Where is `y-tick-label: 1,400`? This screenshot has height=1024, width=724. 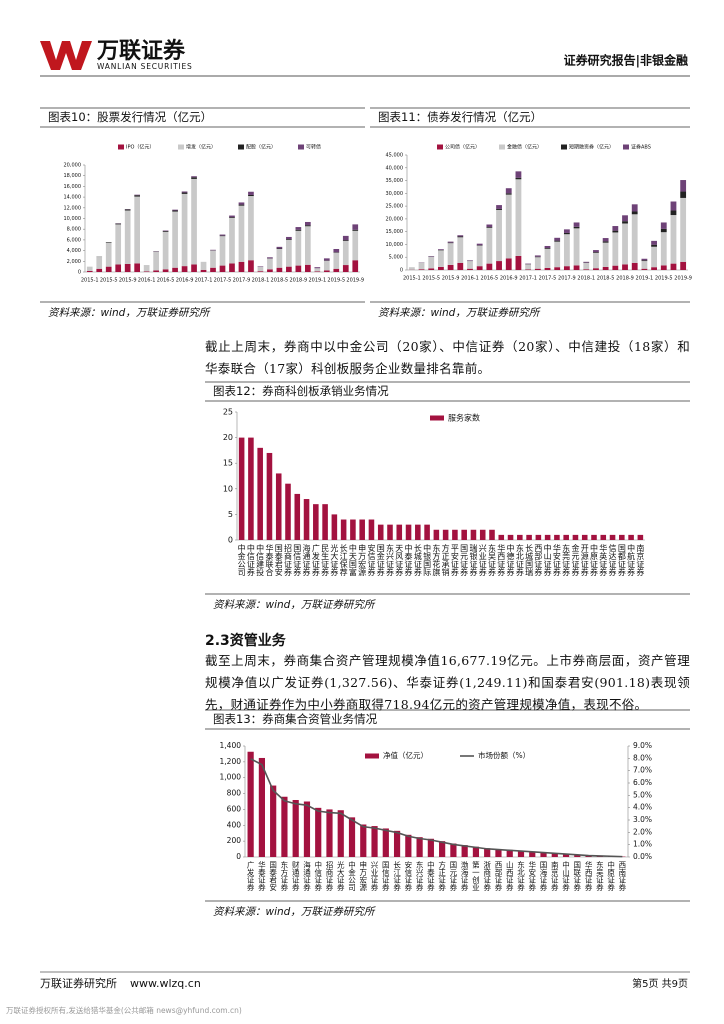
y-tick-label: 1,400 is located at coordinates (231, 745).